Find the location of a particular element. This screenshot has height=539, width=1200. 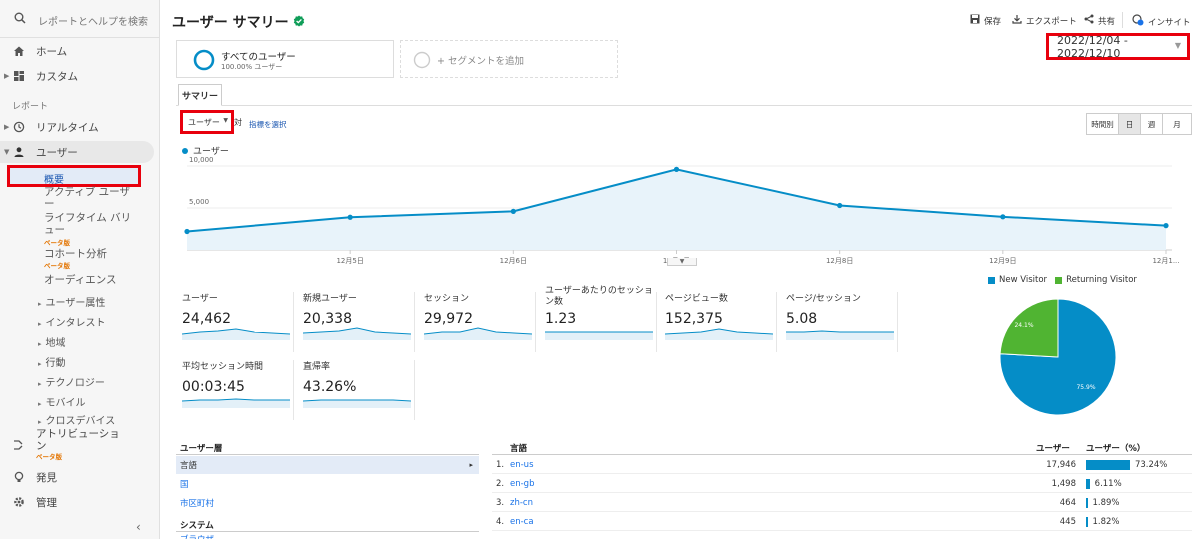

language-link: en-ca is located at coordinates (522, 522).